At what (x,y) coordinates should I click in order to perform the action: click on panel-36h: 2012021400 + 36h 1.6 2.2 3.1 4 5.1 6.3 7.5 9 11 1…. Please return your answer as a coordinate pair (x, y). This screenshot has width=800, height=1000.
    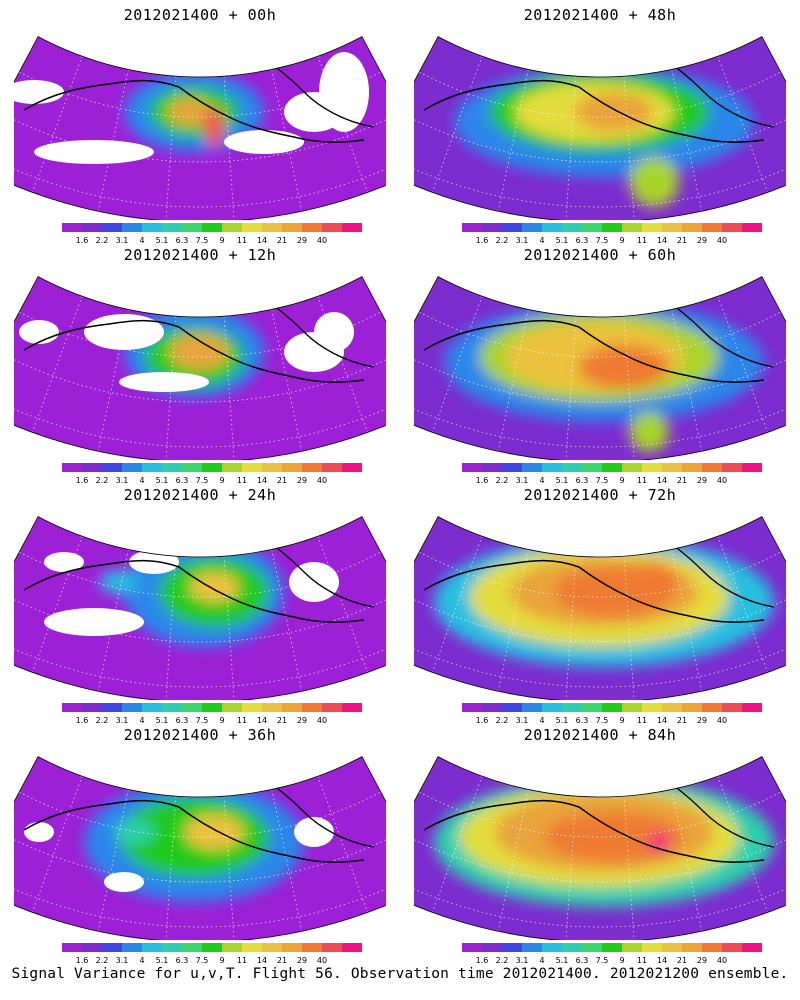
    Looking at the image, I should click on (200, 842).